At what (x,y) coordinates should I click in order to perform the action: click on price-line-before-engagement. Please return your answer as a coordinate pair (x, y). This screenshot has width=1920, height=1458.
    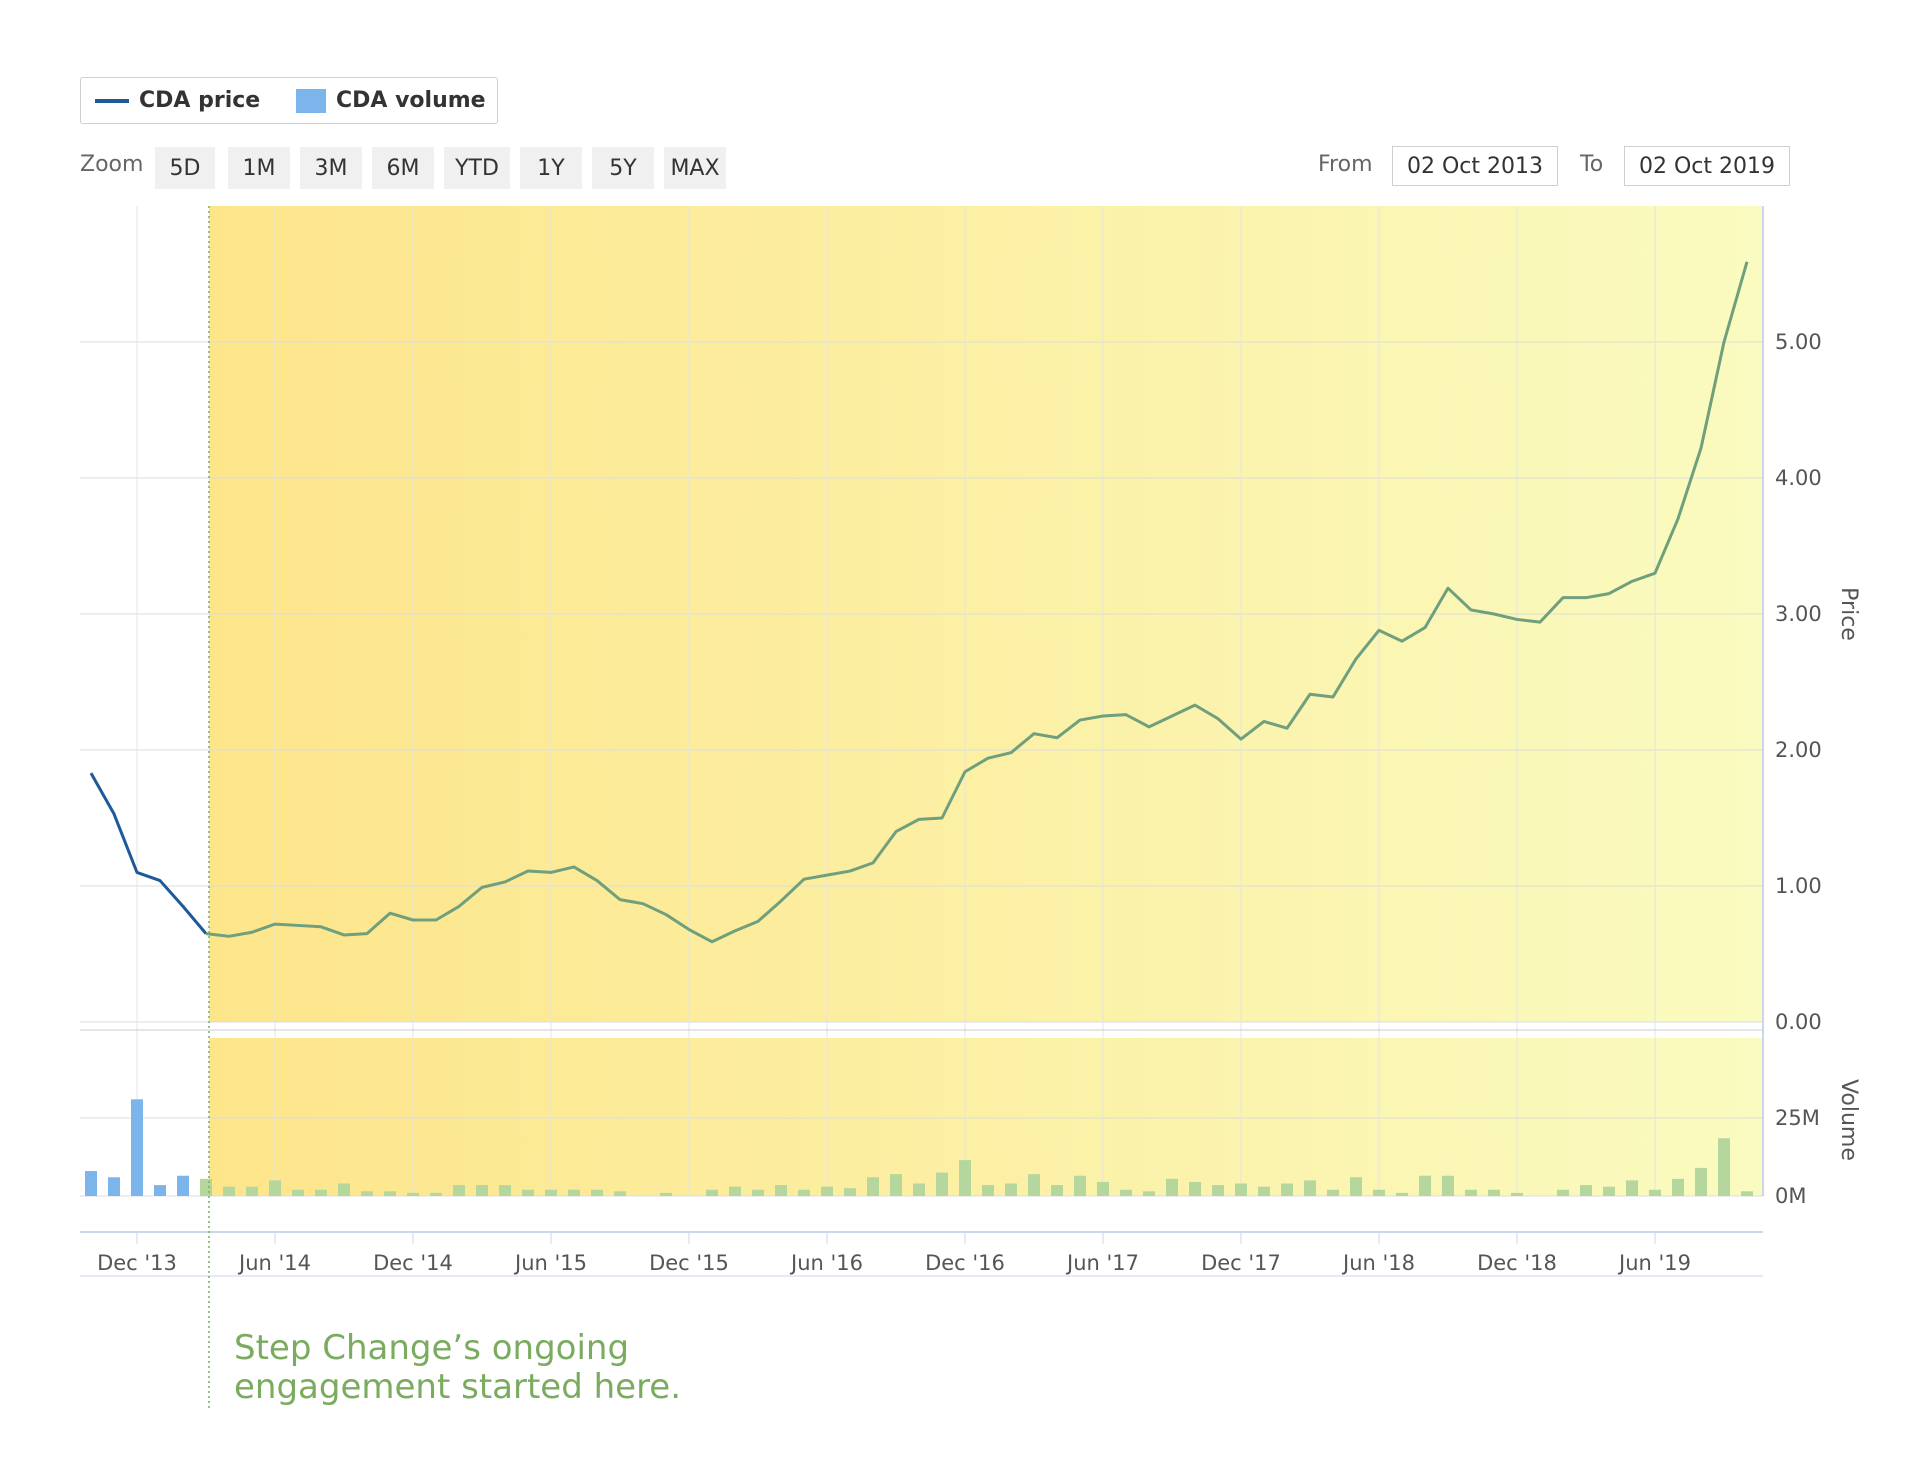
    Looking at the image, I should click on (148, 853).